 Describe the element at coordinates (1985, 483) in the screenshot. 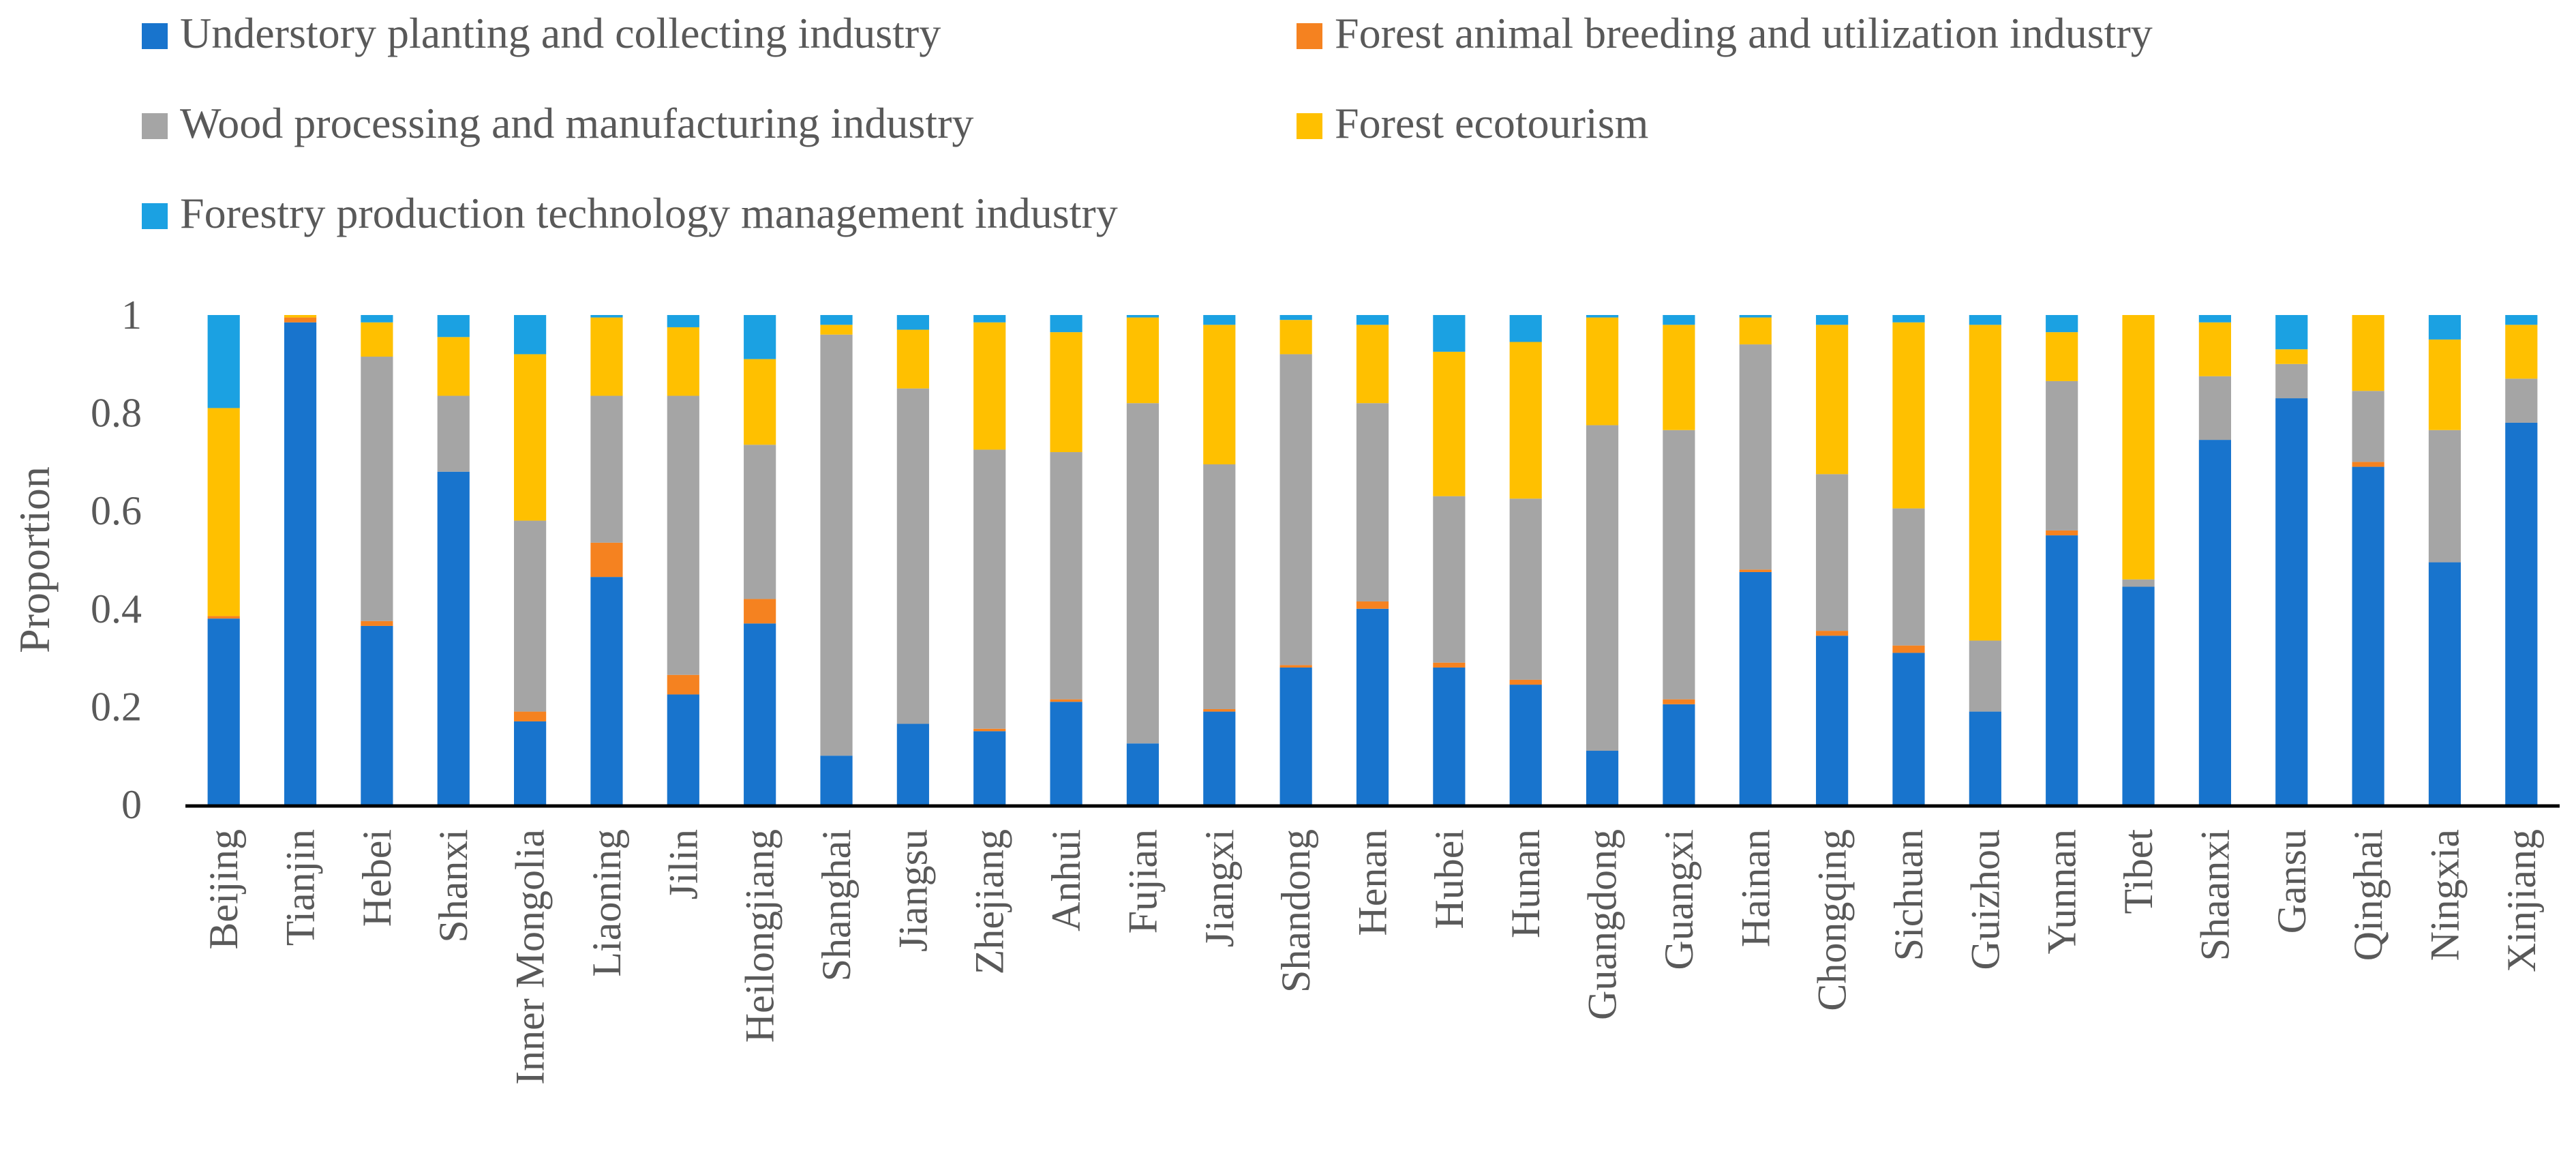

I see `bar-guizhou-forest-ecotourism` at that location.